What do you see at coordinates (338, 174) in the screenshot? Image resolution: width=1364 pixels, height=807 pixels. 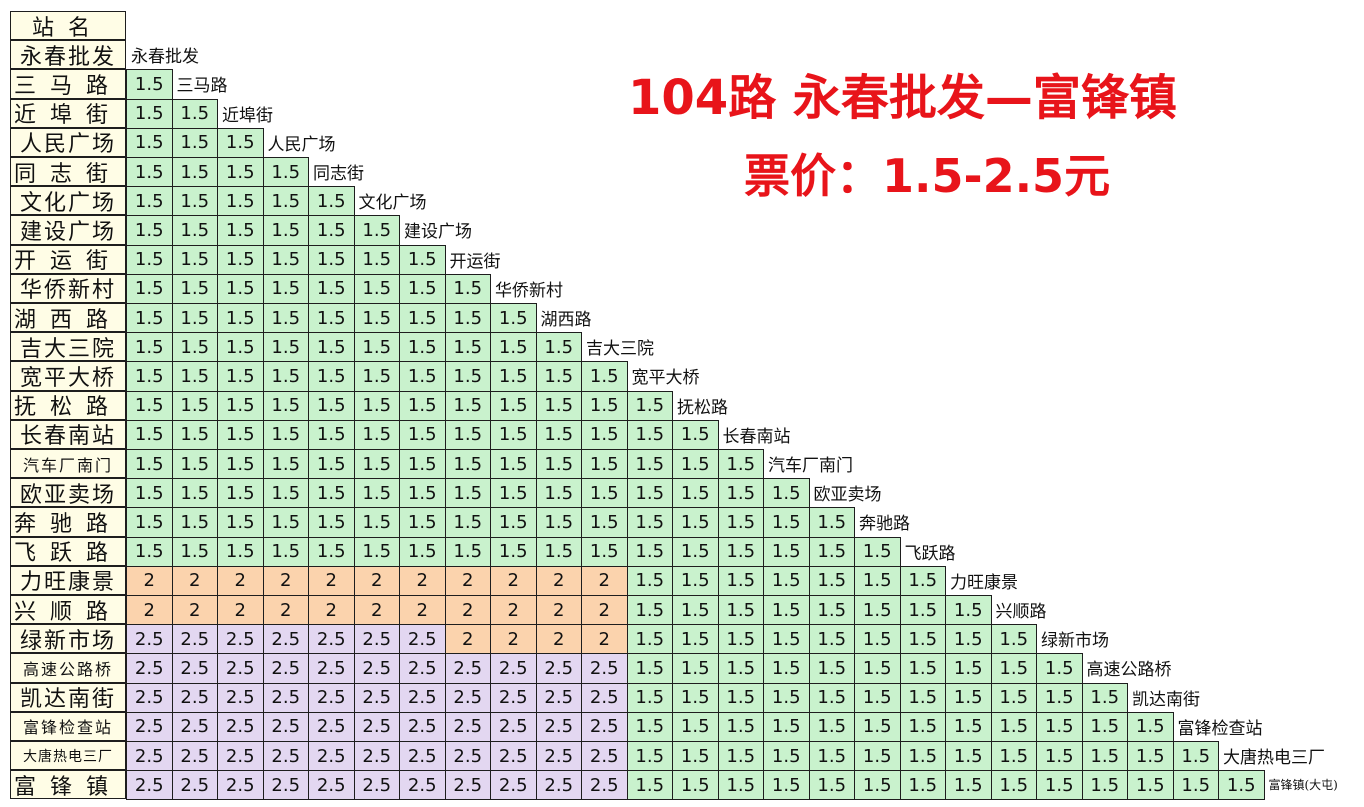 I see `station-diagonal-label: 同志街` at bounding box center [338, 174].